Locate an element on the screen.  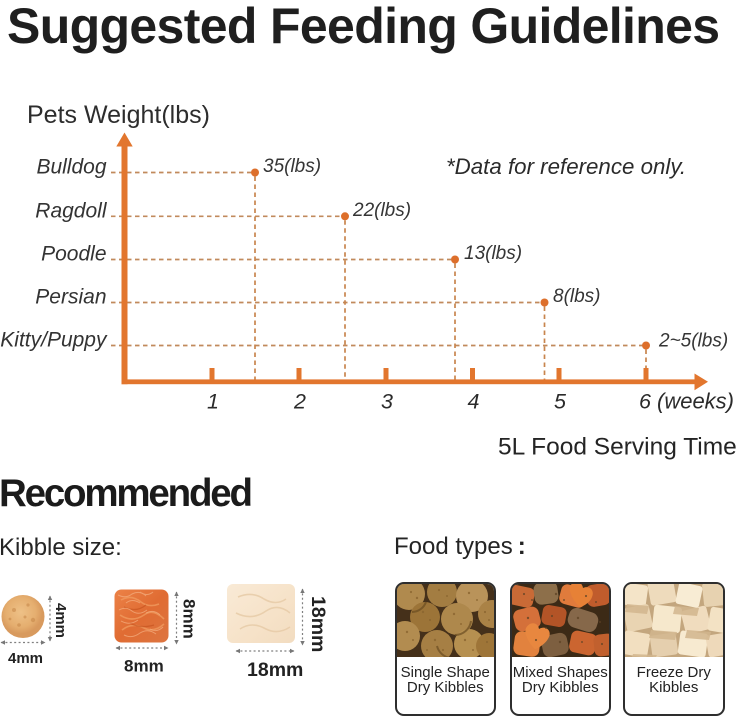
svg-text: *Data for reference only. is located at coordinates (566, 166).